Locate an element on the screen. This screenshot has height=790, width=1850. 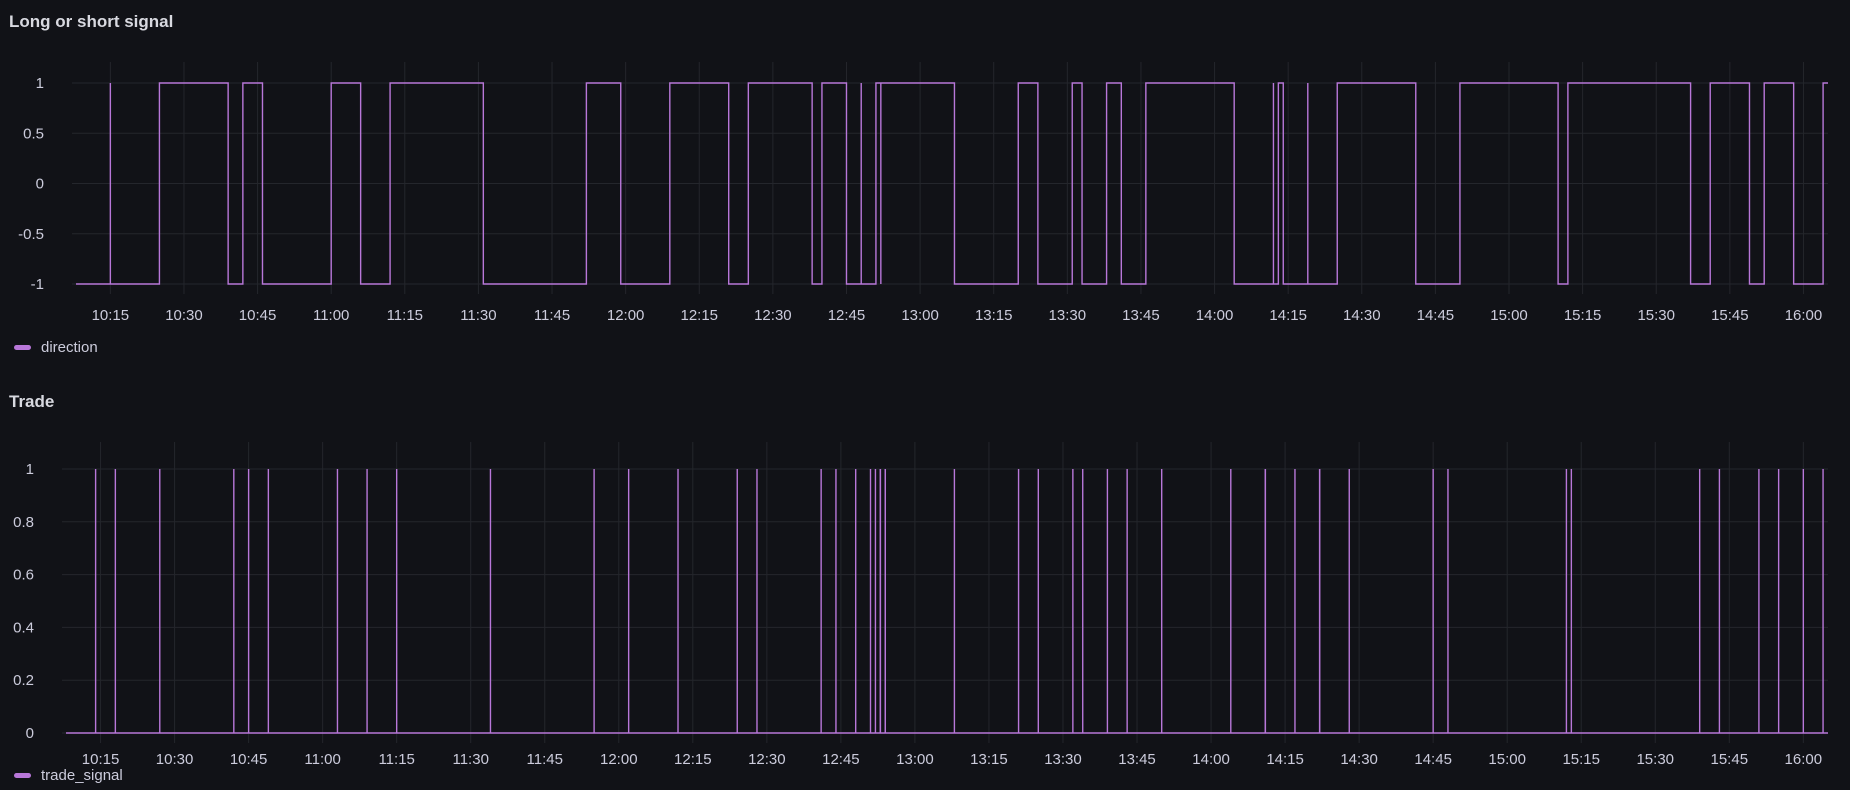
y-tick-label: -1 is located at coordinates (37, 284).